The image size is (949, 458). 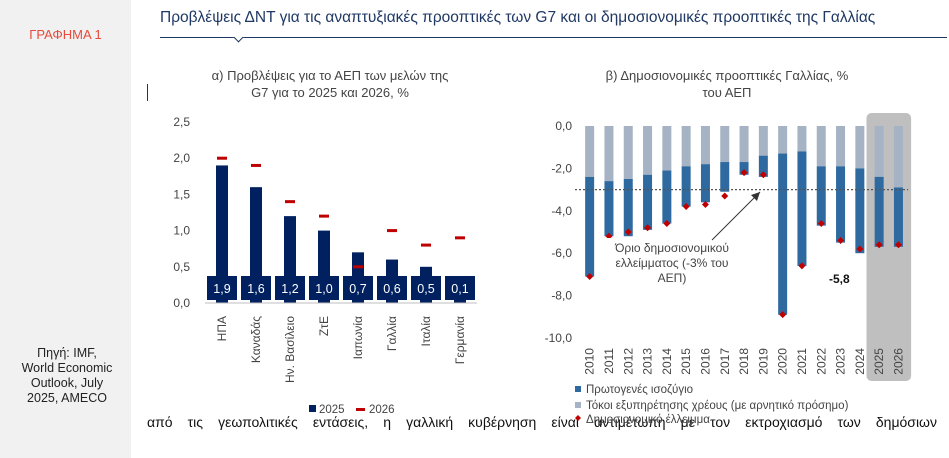 I want to click on category-label: Γαλλία, so click(x=392, y=333).